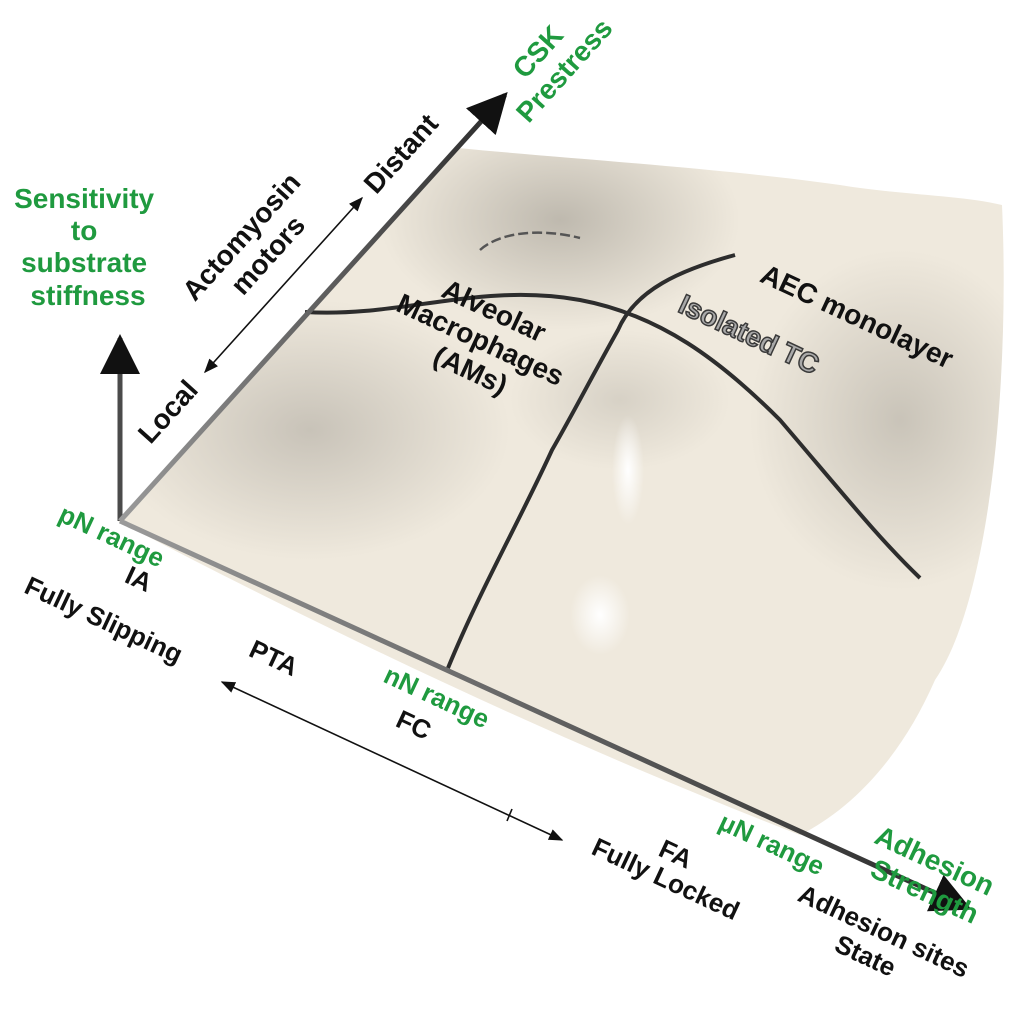 The width and height of the screenshot is (1011, 1010). I want to click on pta-label: PTA, so click(274, 658).